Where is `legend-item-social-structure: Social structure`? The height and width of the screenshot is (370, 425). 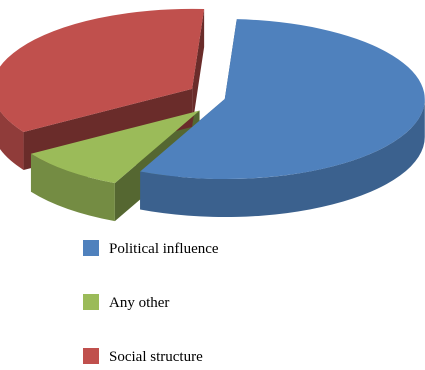 legend-item-social-structure: Social structure is located at coordinates (143, 356).